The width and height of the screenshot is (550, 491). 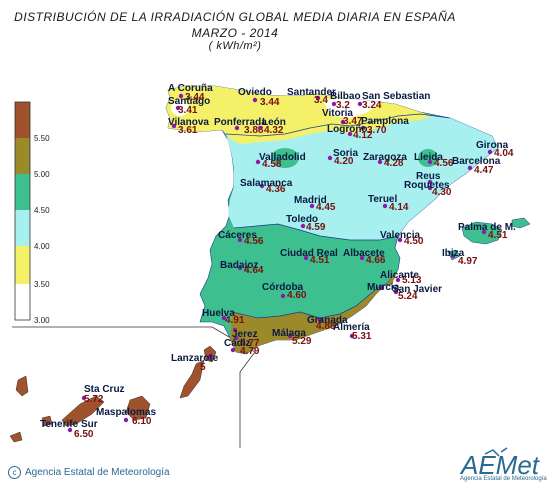 What do you see at coordinates (396, 96) in the screenshot?
I see `station-name: San Sebastian` at bounding box center [396, 96].